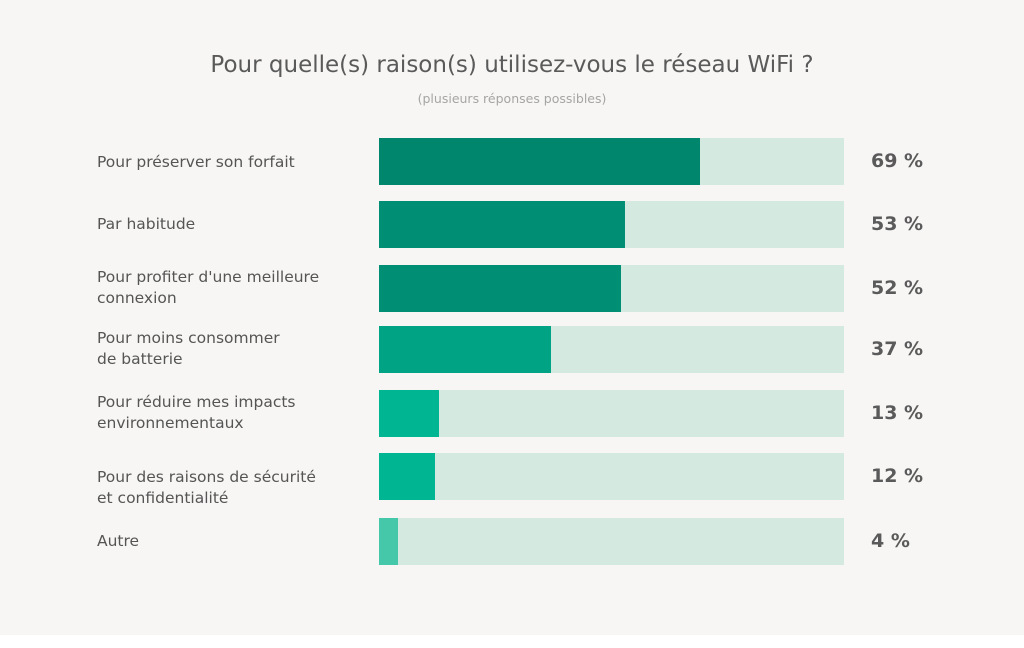  Describe the element at coordinates (897, 476) in the screenshot. I see `data-label: 12 %` at that location.